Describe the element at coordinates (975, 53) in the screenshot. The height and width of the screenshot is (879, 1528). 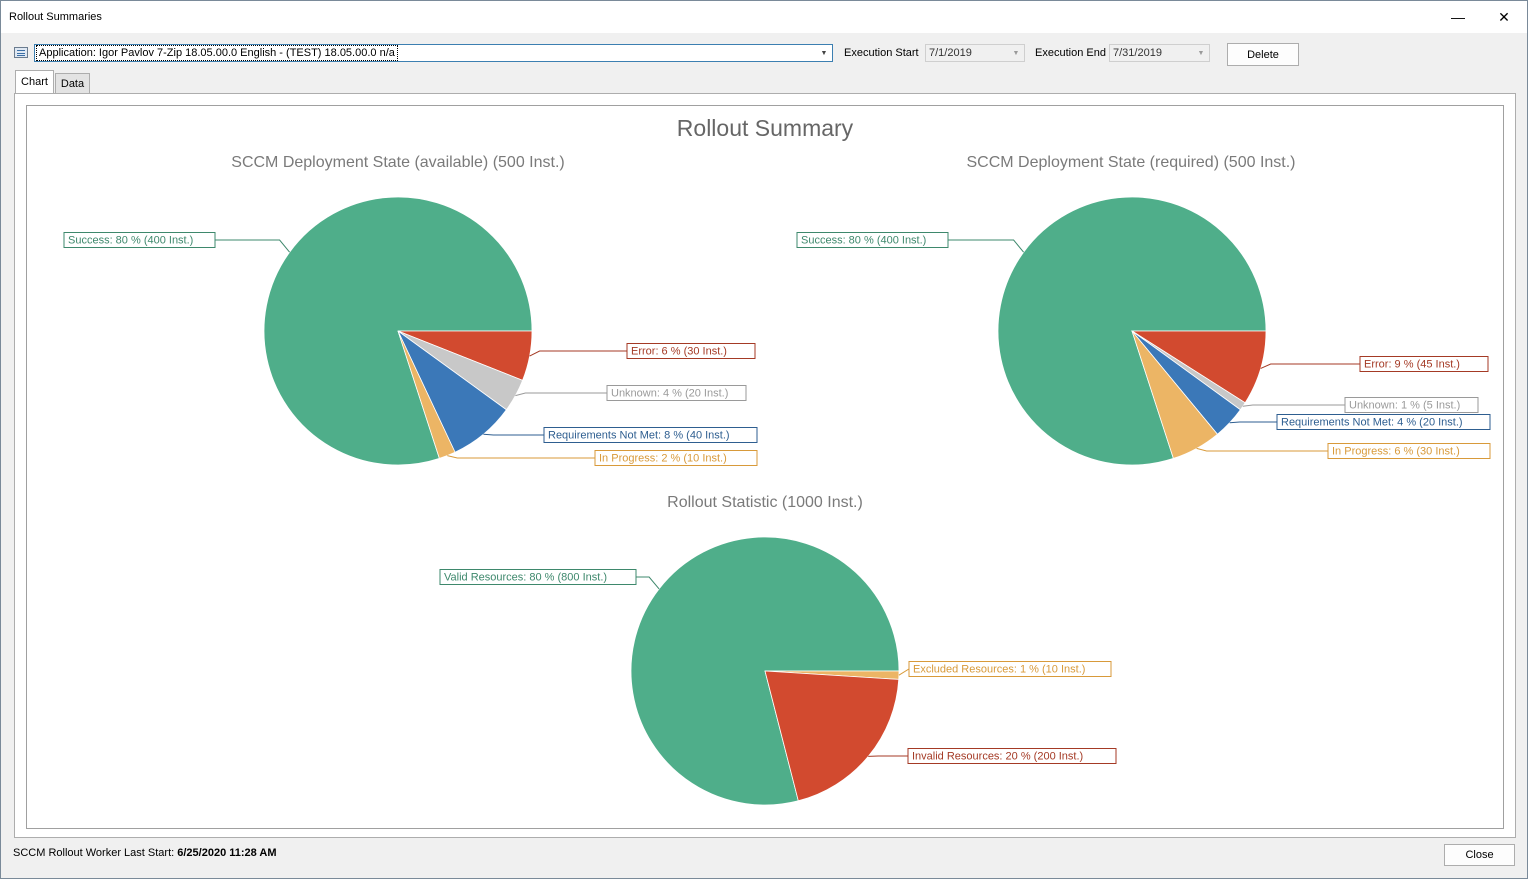
I see `execution-start-picker: 7/1/2019 ▼` at that location.